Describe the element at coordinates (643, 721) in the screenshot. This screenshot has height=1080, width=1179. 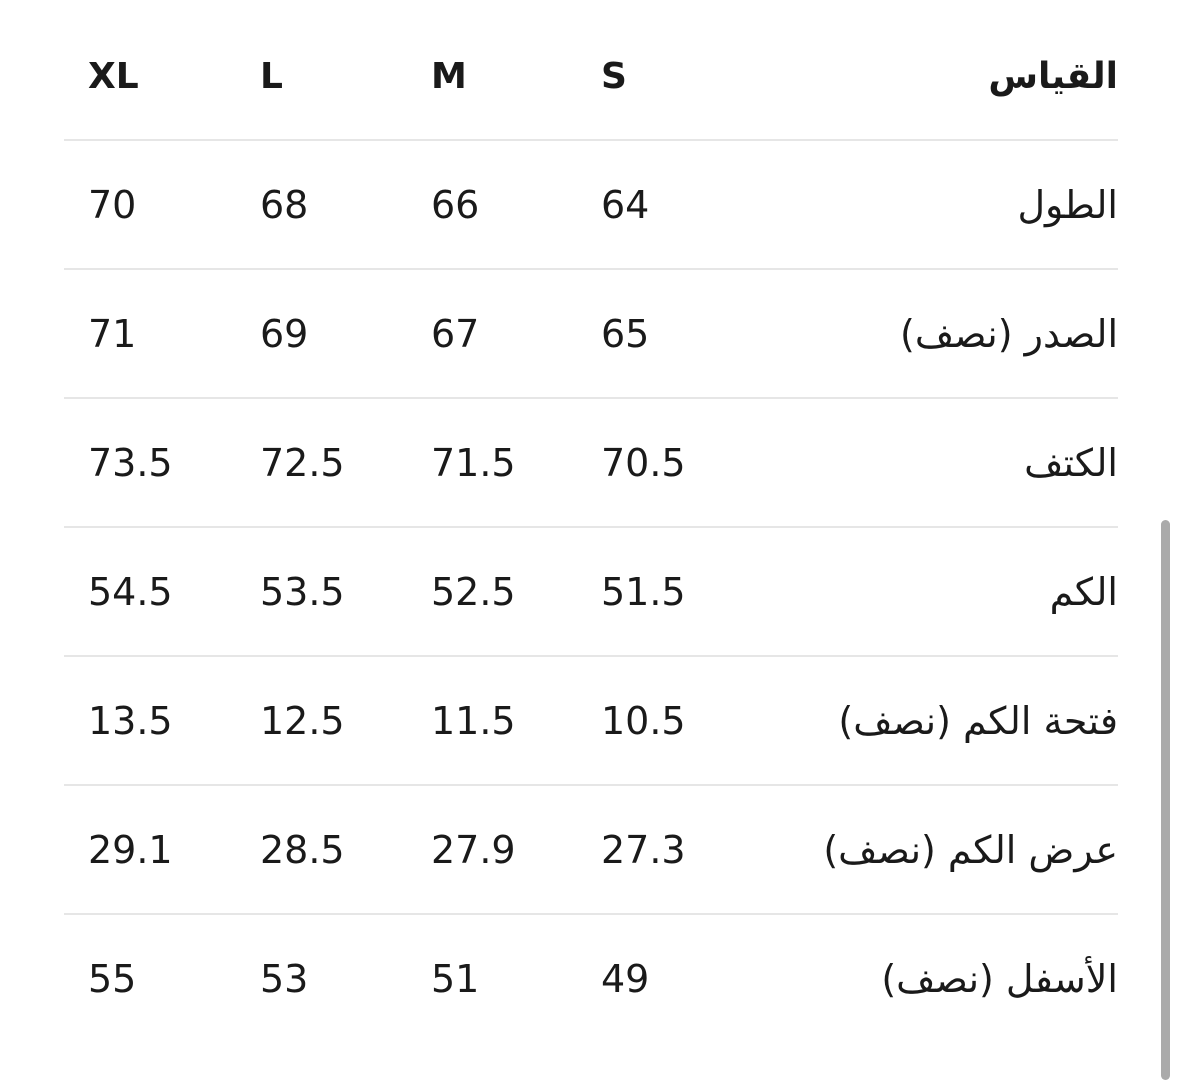
I see `cell-s: 10.5` at that location.